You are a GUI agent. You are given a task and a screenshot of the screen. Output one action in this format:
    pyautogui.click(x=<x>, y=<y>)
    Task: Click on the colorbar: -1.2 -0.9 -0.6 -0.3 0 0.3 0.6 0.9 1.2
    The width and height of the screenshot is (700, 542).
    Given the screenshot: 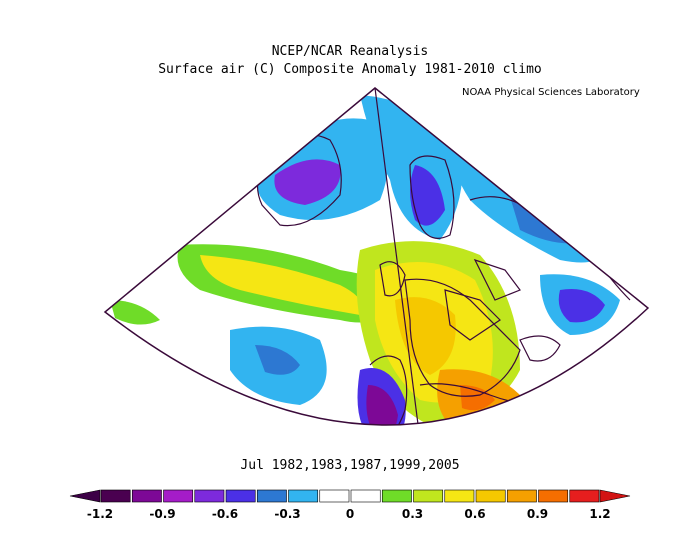 What is the action you would take?
    pyautogui.click(x=350, y=505)
    